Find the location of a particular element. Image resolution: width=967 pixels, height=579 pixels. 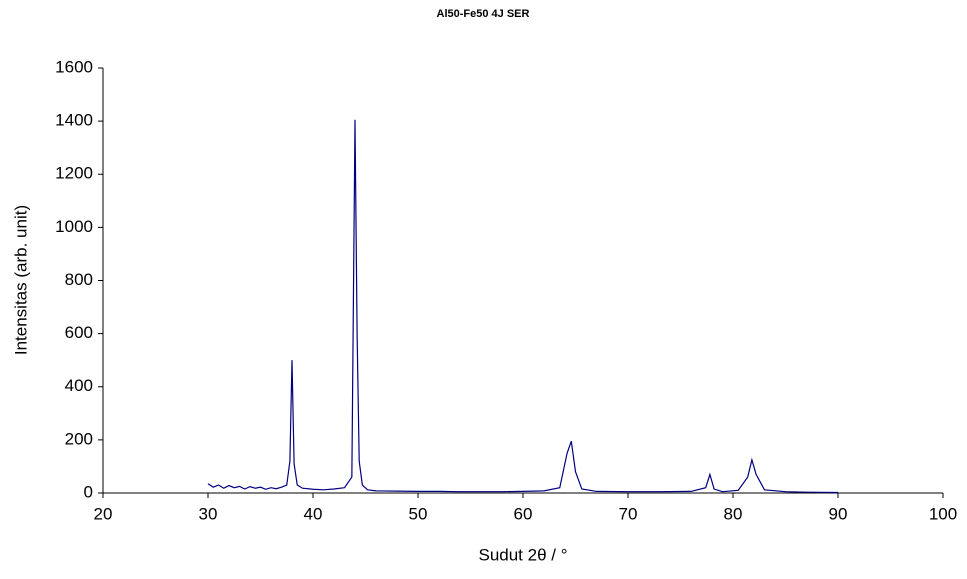

x-tick-label: 80 is located at coordinates (733, 513).